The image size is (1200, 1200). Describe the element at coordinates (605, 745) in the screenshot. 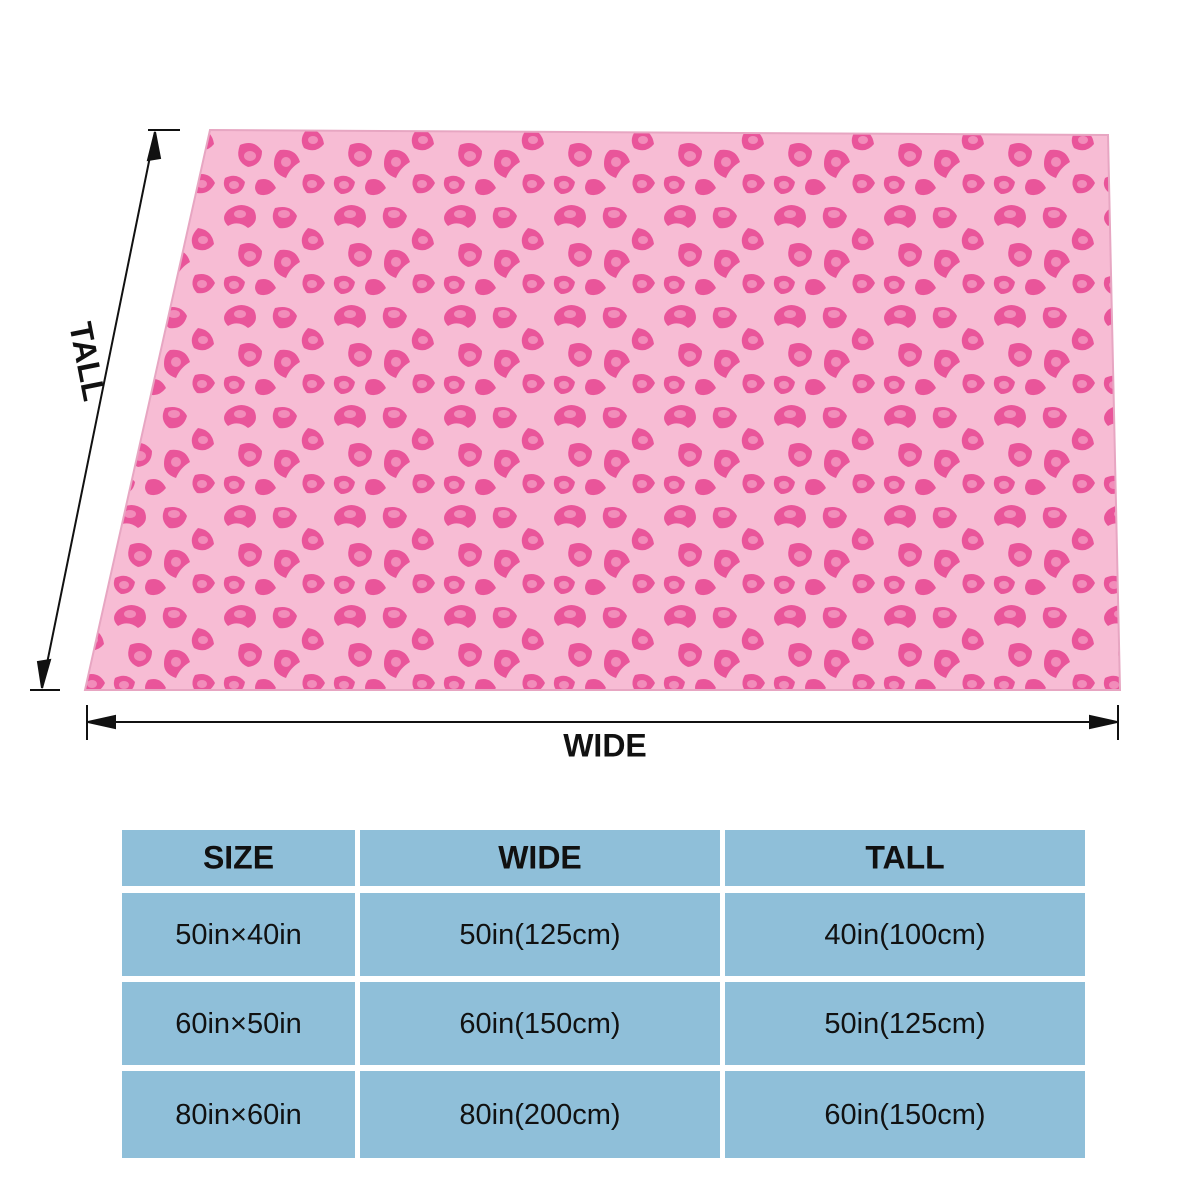

I see `wide-label: WIDE` at that location.